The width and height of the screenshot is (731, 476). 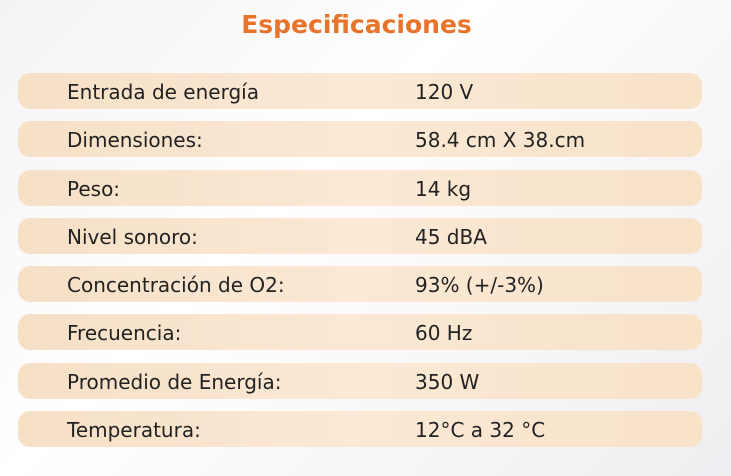 I want to click on spec-label: Peso:, so click(x=94, y=188).